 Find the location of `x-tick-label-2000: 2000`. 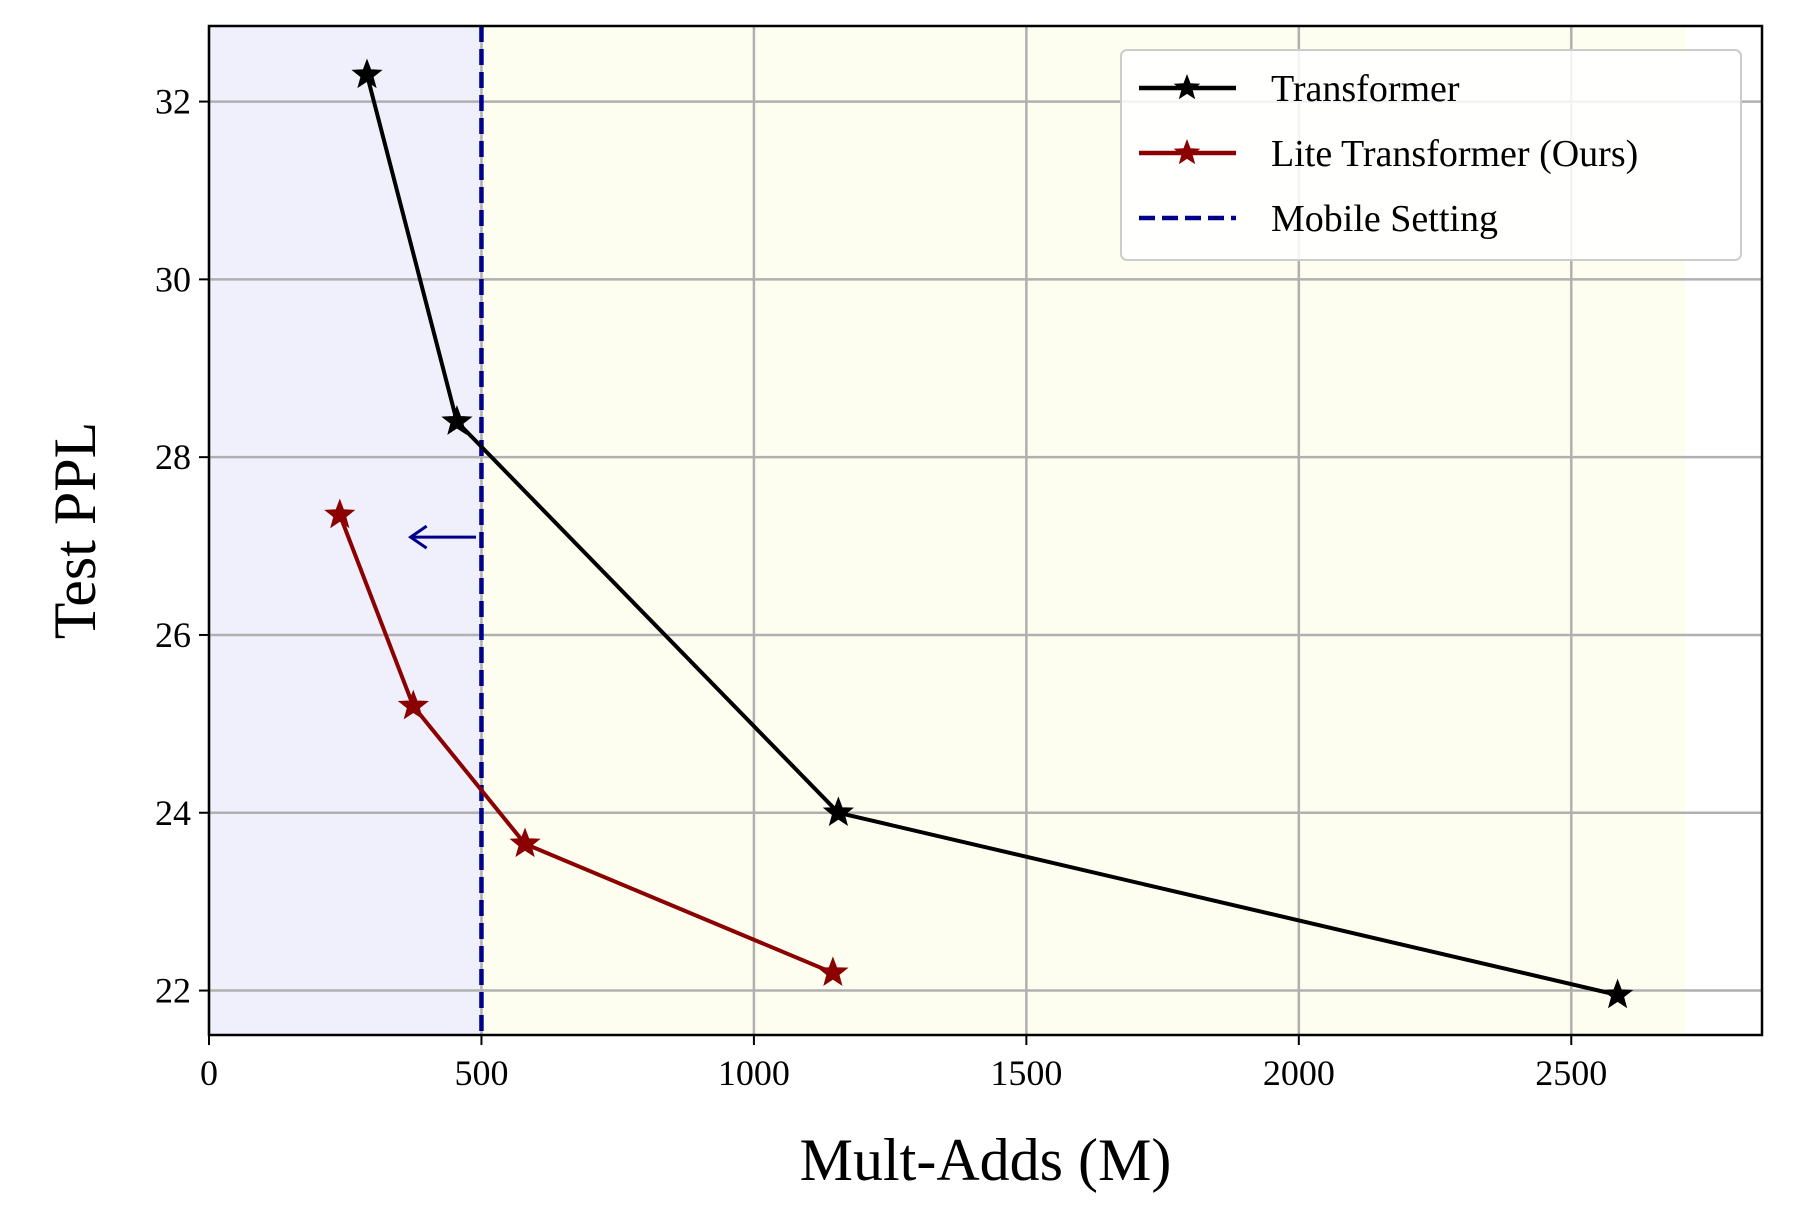

x-tick-label-2000: 2000 is located at coordinates (1299, 1073).